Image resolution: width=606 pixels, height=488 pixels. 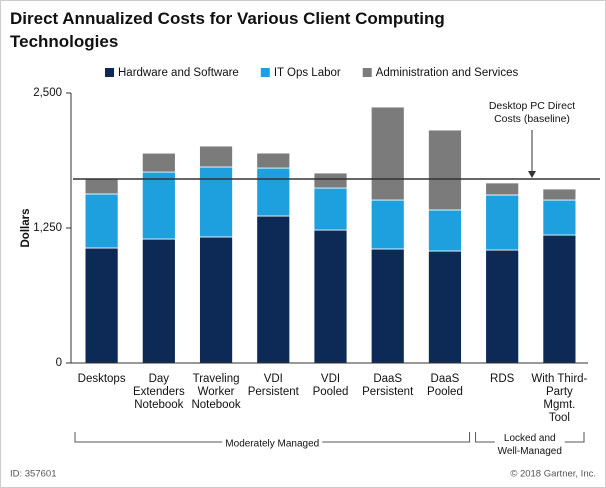 I want to click on x-tick-label: VDI Pooled, so click(x=331, y=385).